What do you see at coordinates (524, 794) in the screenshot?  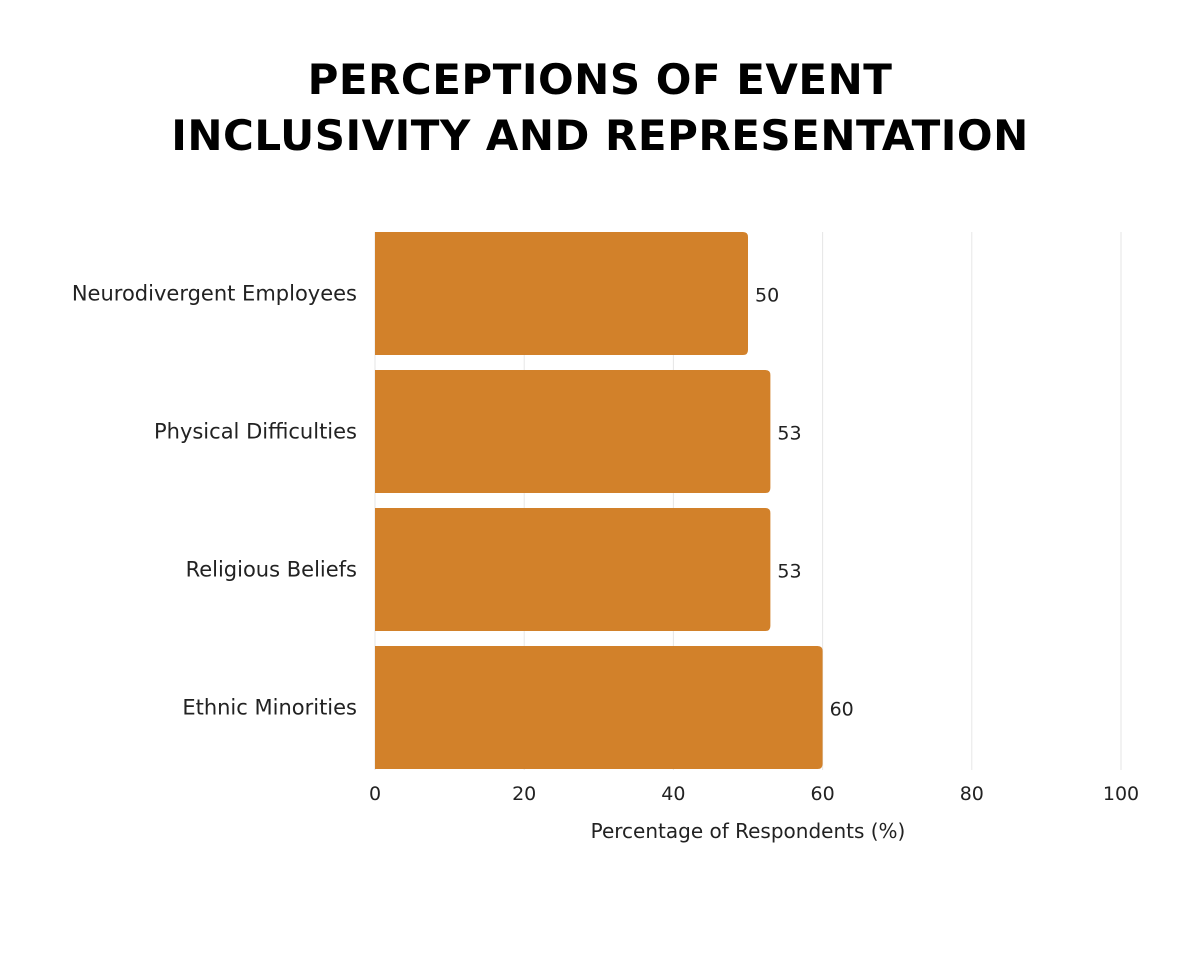 I see `x-tick-label: 20` at bounding box center [524, 794].